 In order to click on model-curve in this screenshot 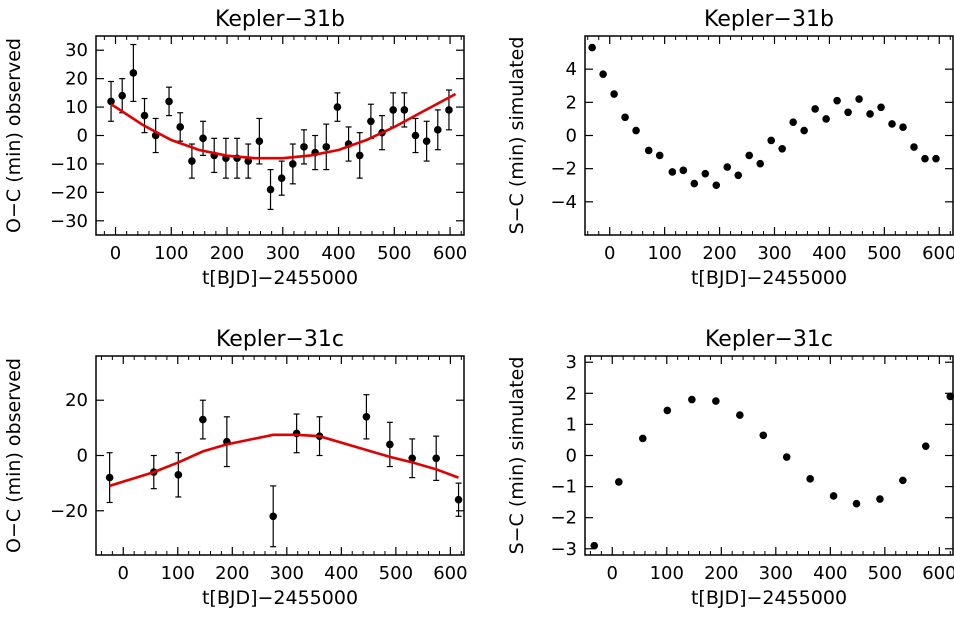, I will do `click(284, 460)`.